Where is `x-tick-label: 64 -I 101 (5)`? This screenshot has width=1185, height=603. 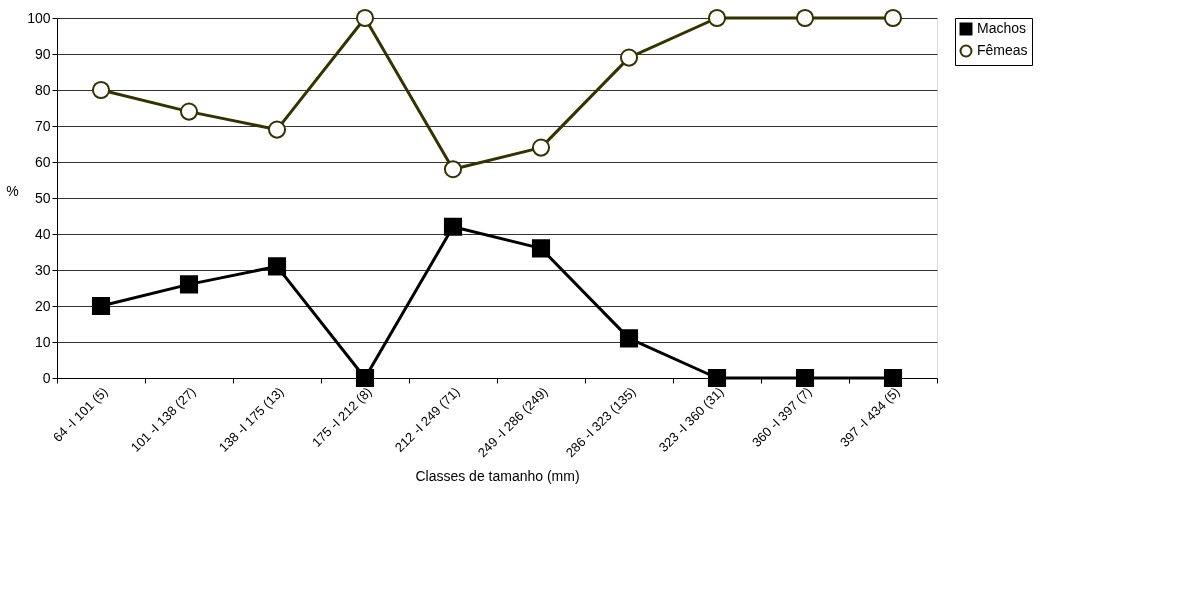
x-tick-label: 64 -I 101 (5) is located at coordinates (80, 414).